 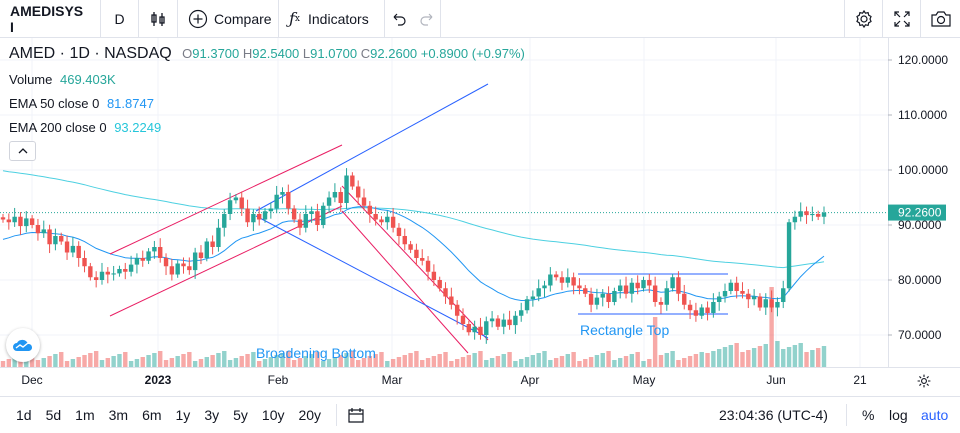 What do you see at coordinates (120, 19) in the screenshot?
I see `interval-button: D` at bounding box center [120, 19].